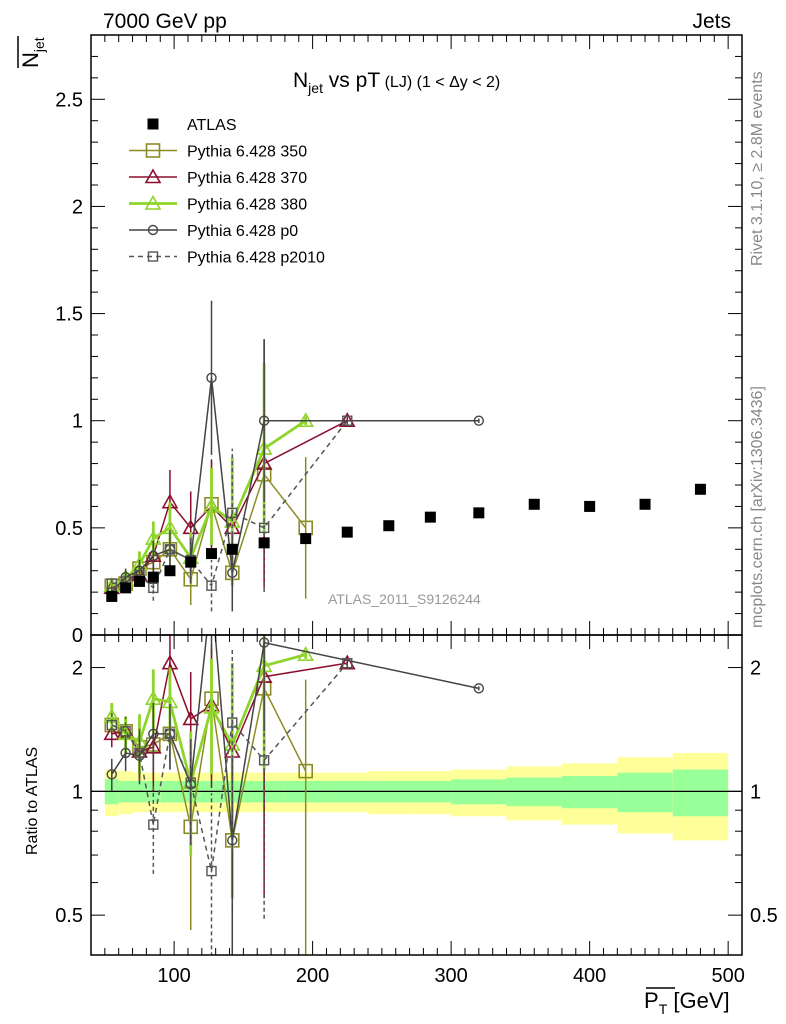 Image resolution: width=786 pixels, height=1024 pixels. I want to click on xaxis-label-sub: T, so click(663, 1009).